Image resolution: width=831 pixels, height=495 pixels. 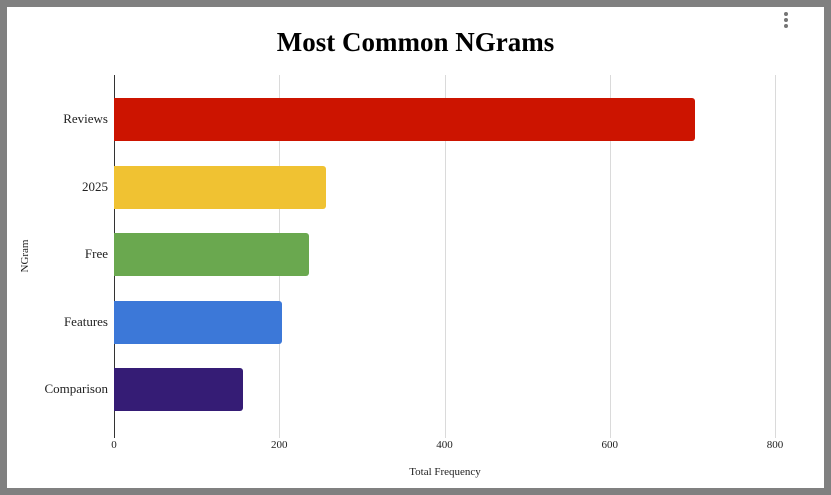 What do you see at coordinates (85, 118) in the screenshot?
I see `y-category-label: Reviews` at bounding box center [85, 118].